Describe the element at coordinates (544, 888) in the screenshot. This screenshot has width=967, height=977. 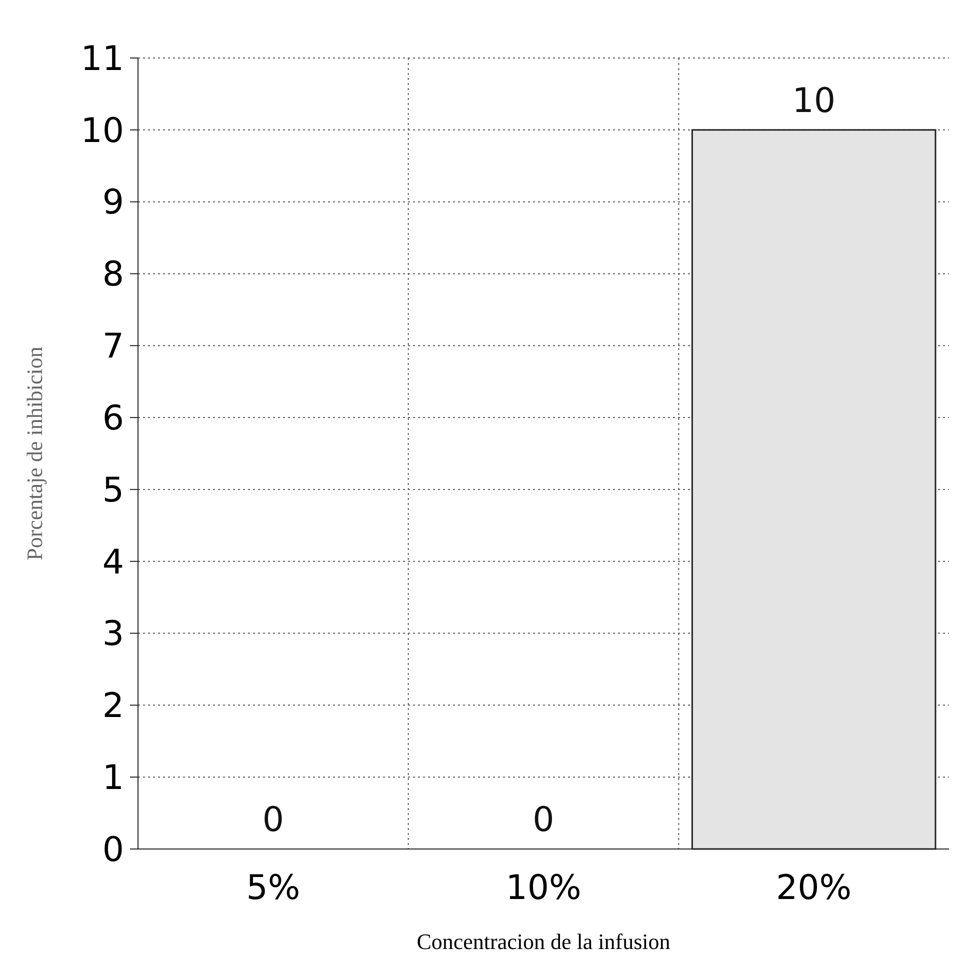
I see `x-tick-label: 10%` at that location.